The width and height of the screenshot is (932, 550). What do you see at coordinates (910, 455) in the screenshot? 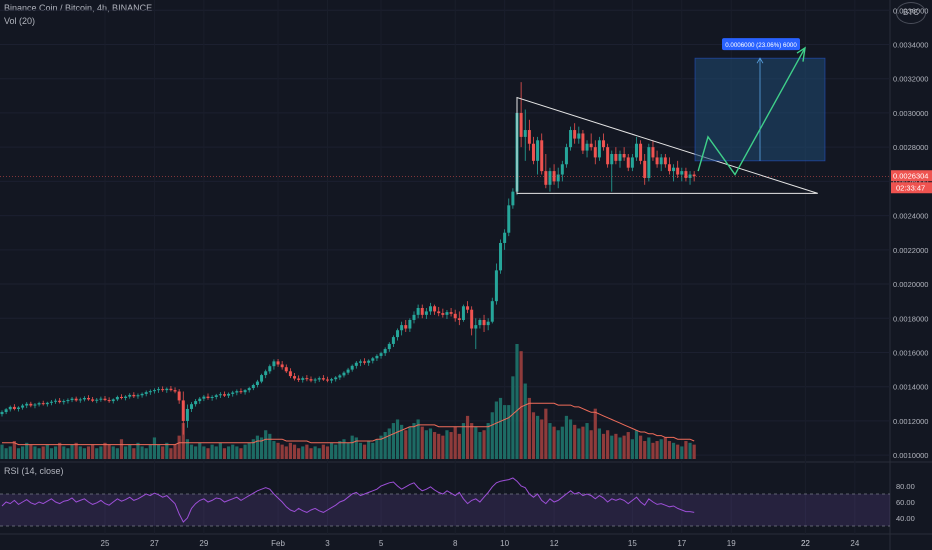
I see `price-tick-label: 0.0010000` at bounding box center [910, 455].